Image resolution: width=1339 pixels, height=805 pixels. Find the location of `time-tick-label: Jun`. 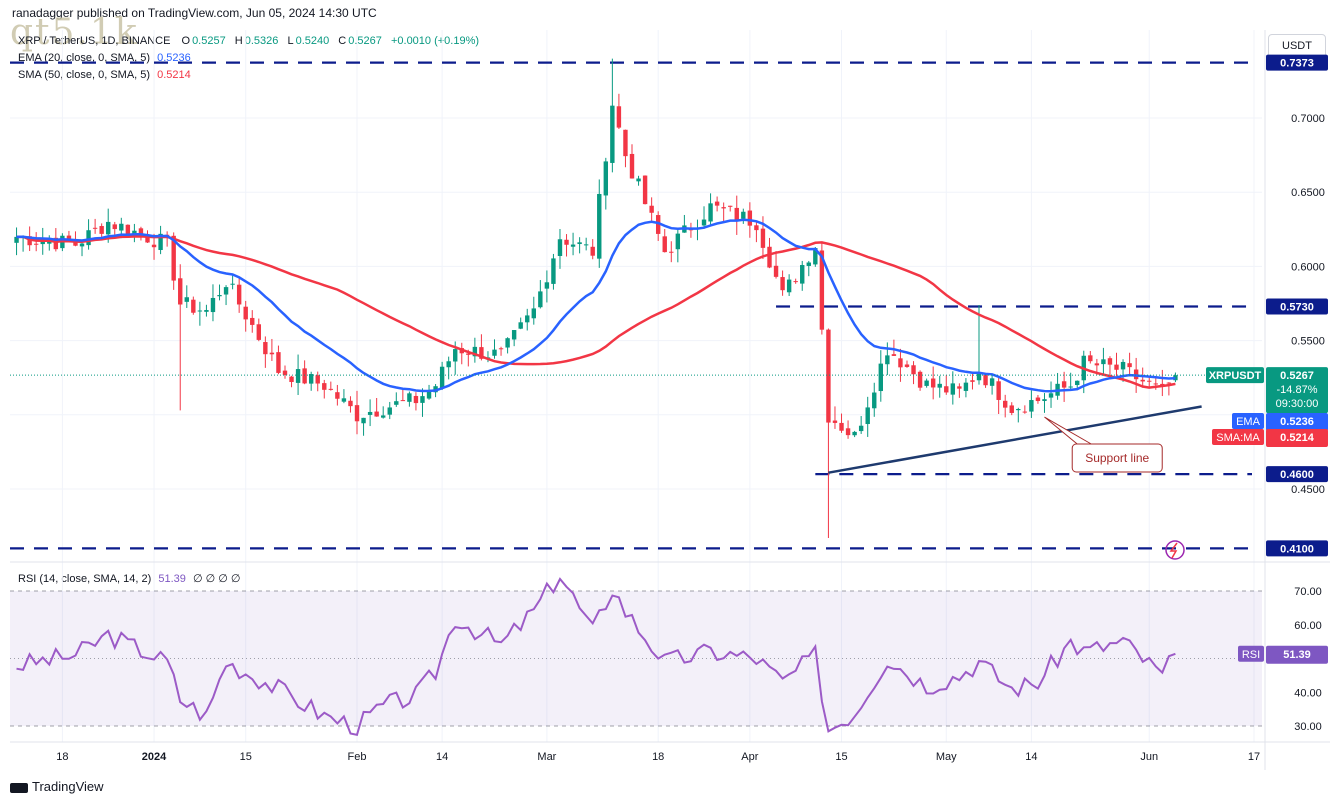

time-tick-label: Jun is located at coordinates (1149, 757).